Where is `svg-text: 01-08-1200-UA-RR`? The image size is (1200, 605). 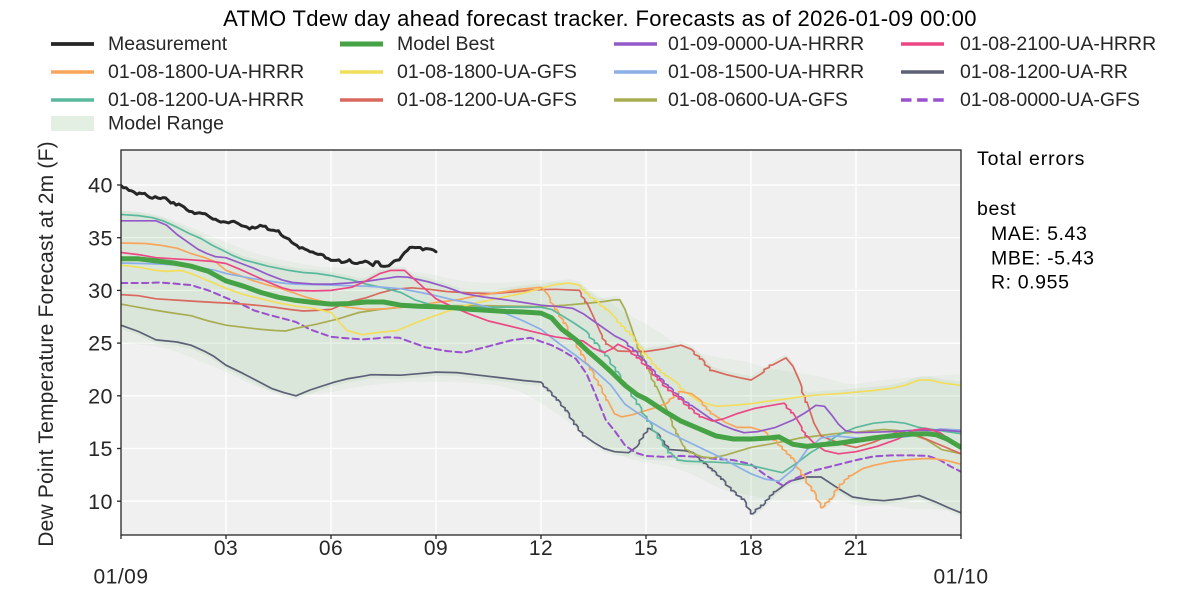
svg-text: 01-08-1200-UA-RR is located at coordinates (1044, 72).